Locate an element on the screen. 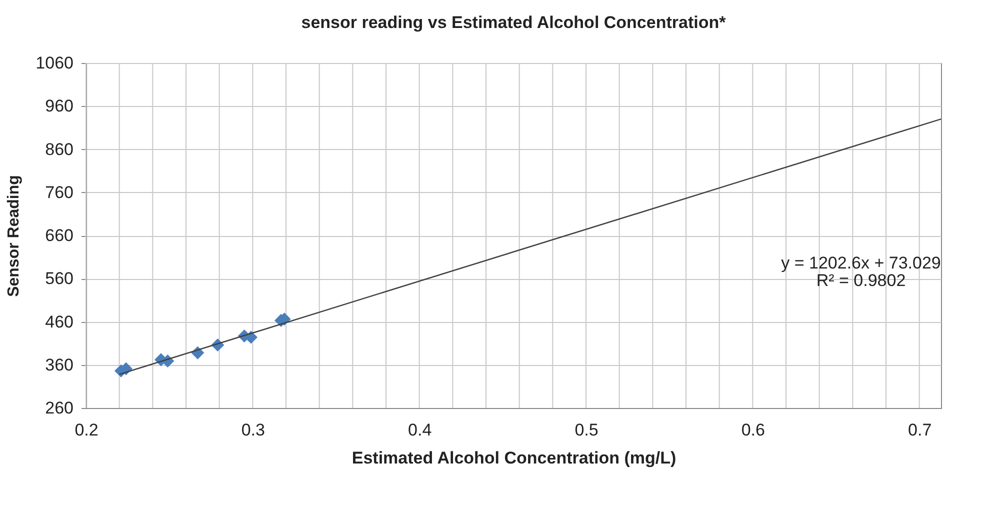 Image resolution: width=991 pixels, height=506 pixels. x-tick-label: 0.7 is located at coordinates (920, 430).